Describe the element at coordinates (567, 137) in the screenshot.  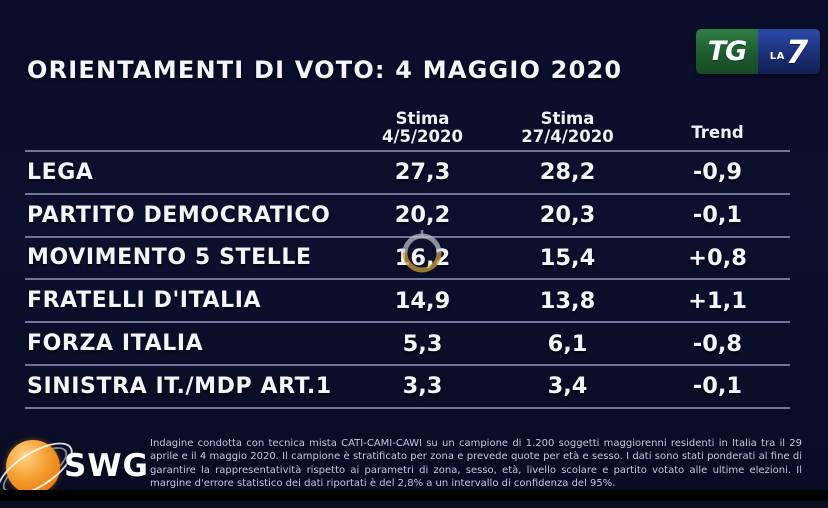
I see `header-stima-previous-line2: 27/4/2020` at that location.